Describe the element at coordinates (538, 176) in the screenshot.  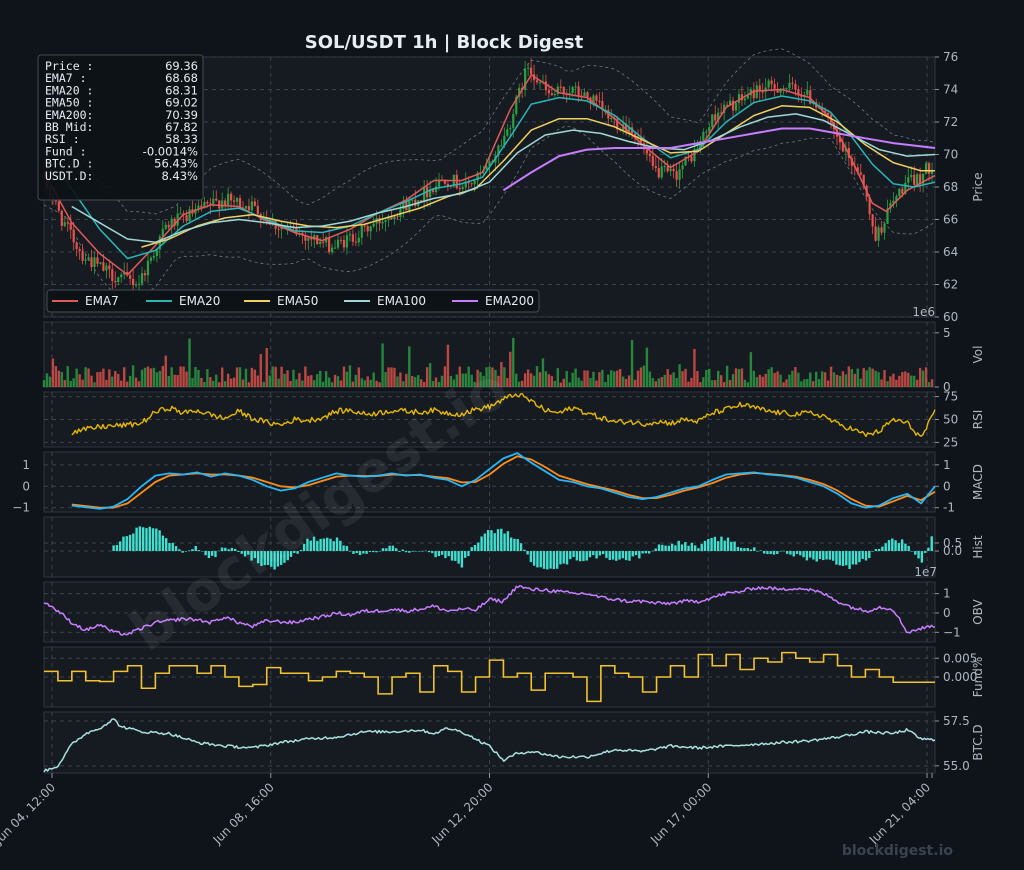
I see `ema-line-ema50` at that location.